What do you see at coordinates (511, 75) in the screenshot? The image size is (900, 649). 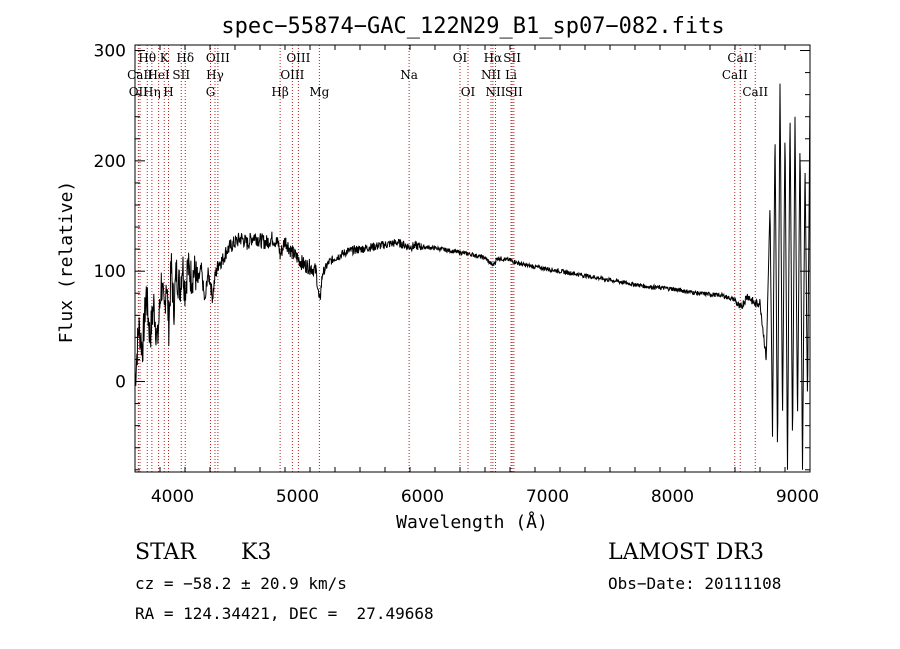 I see `spectral-line-label: Li` at bounding box center [511, 75].